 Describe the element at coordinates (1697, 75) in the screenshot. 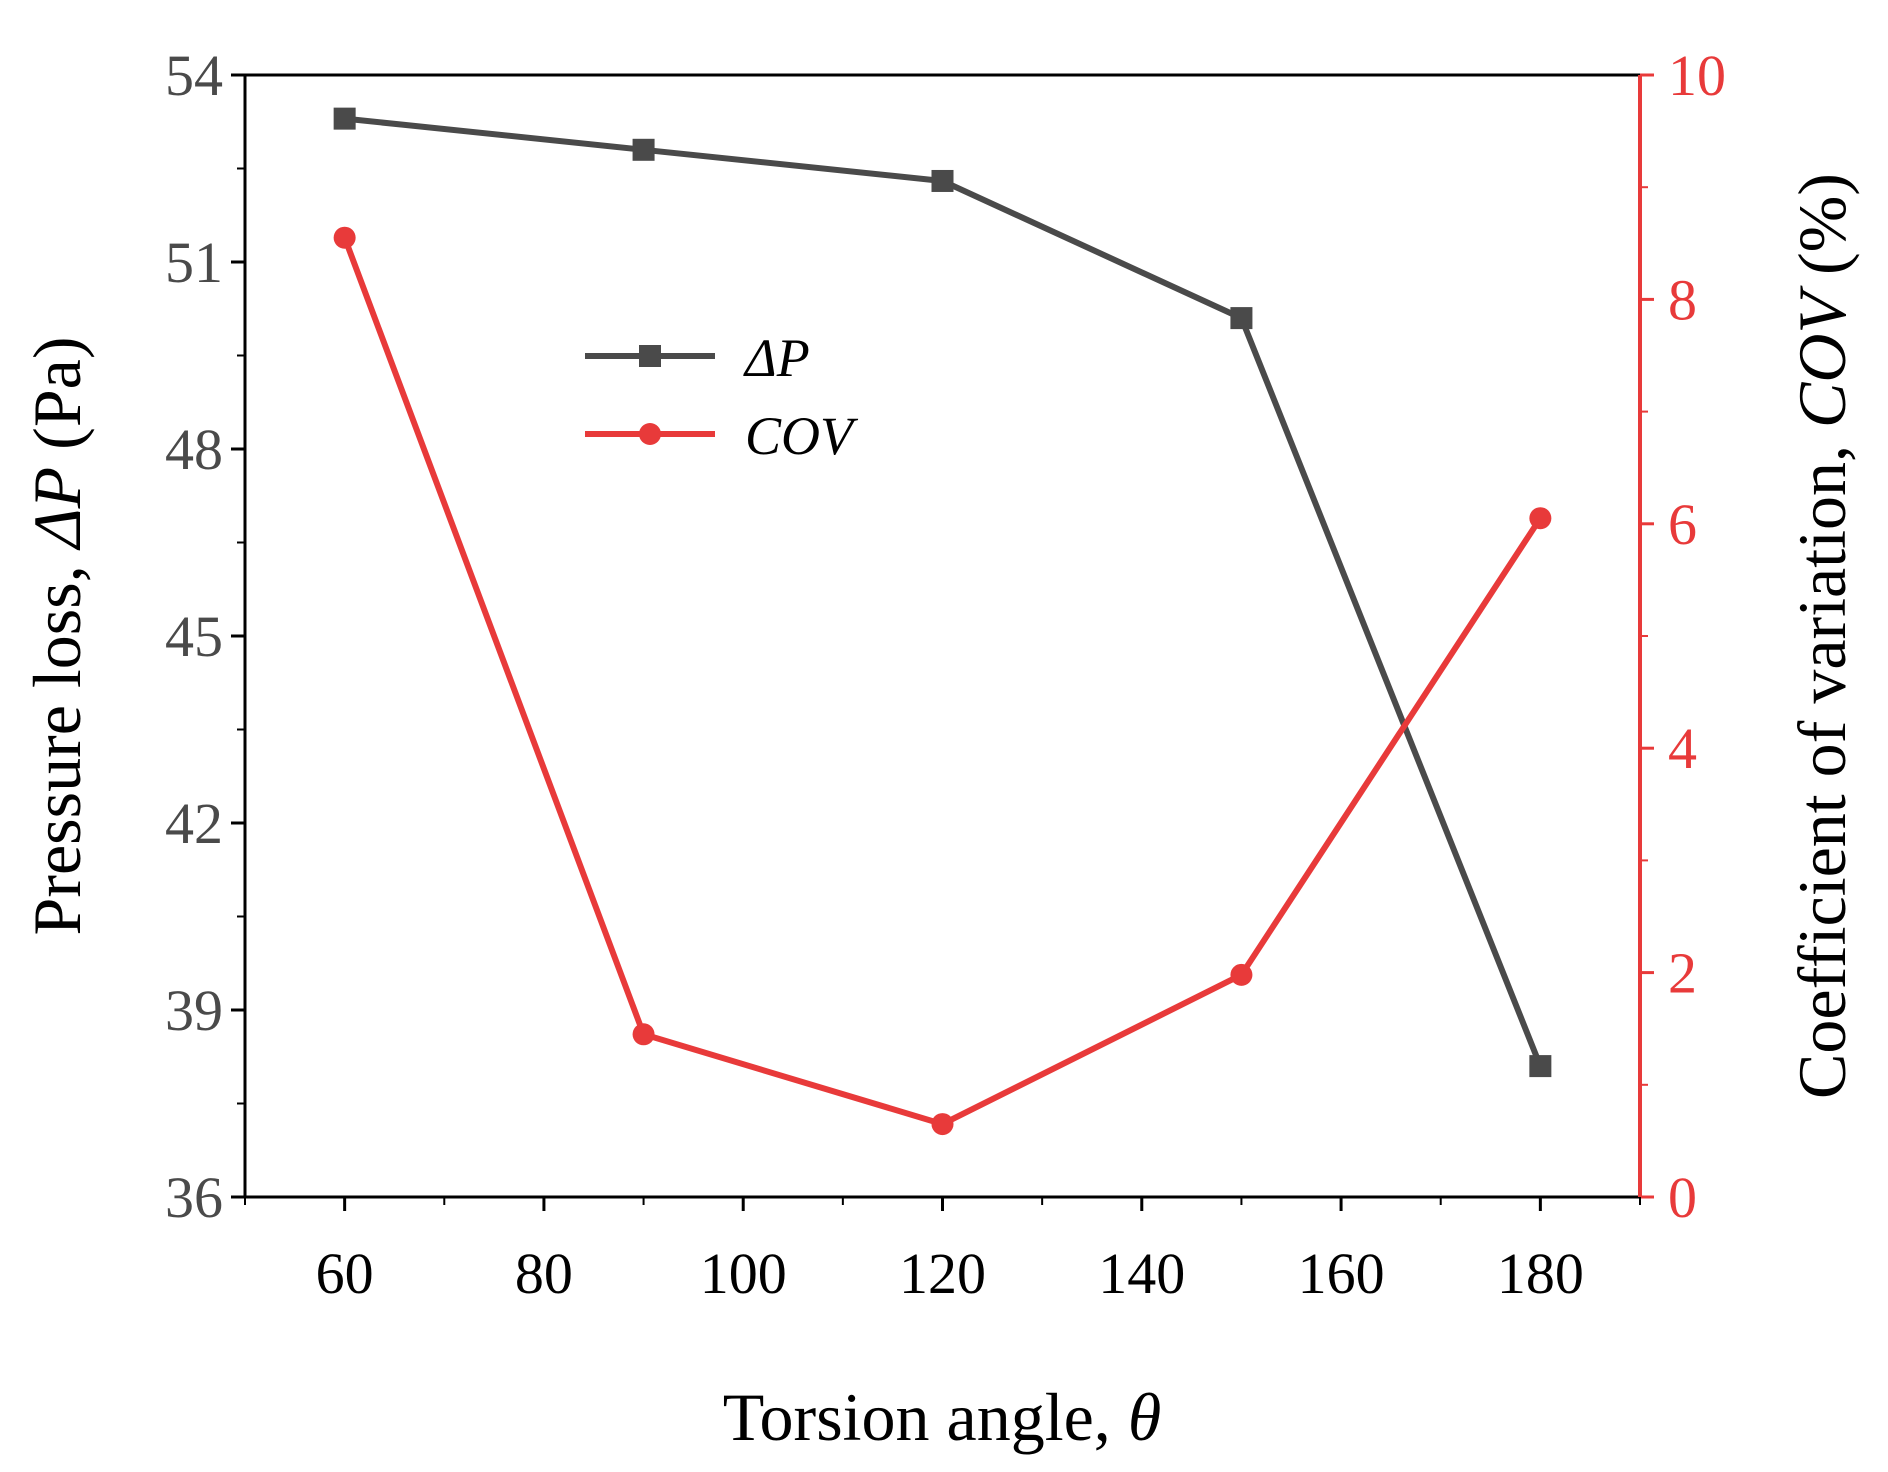

I see `right-tick-label: 10` at that location.